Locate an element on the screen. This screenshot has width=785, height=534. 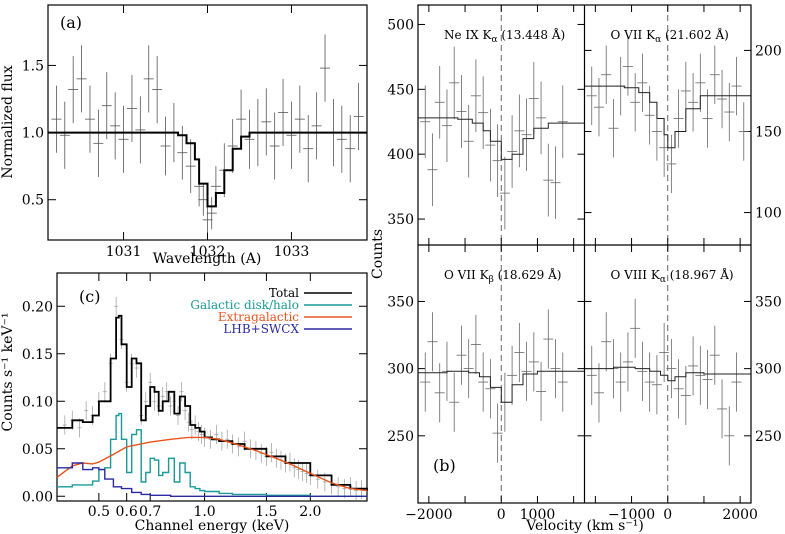
panel-b-sub2-ytick-label: 150 is located at coordinates (768, 132).